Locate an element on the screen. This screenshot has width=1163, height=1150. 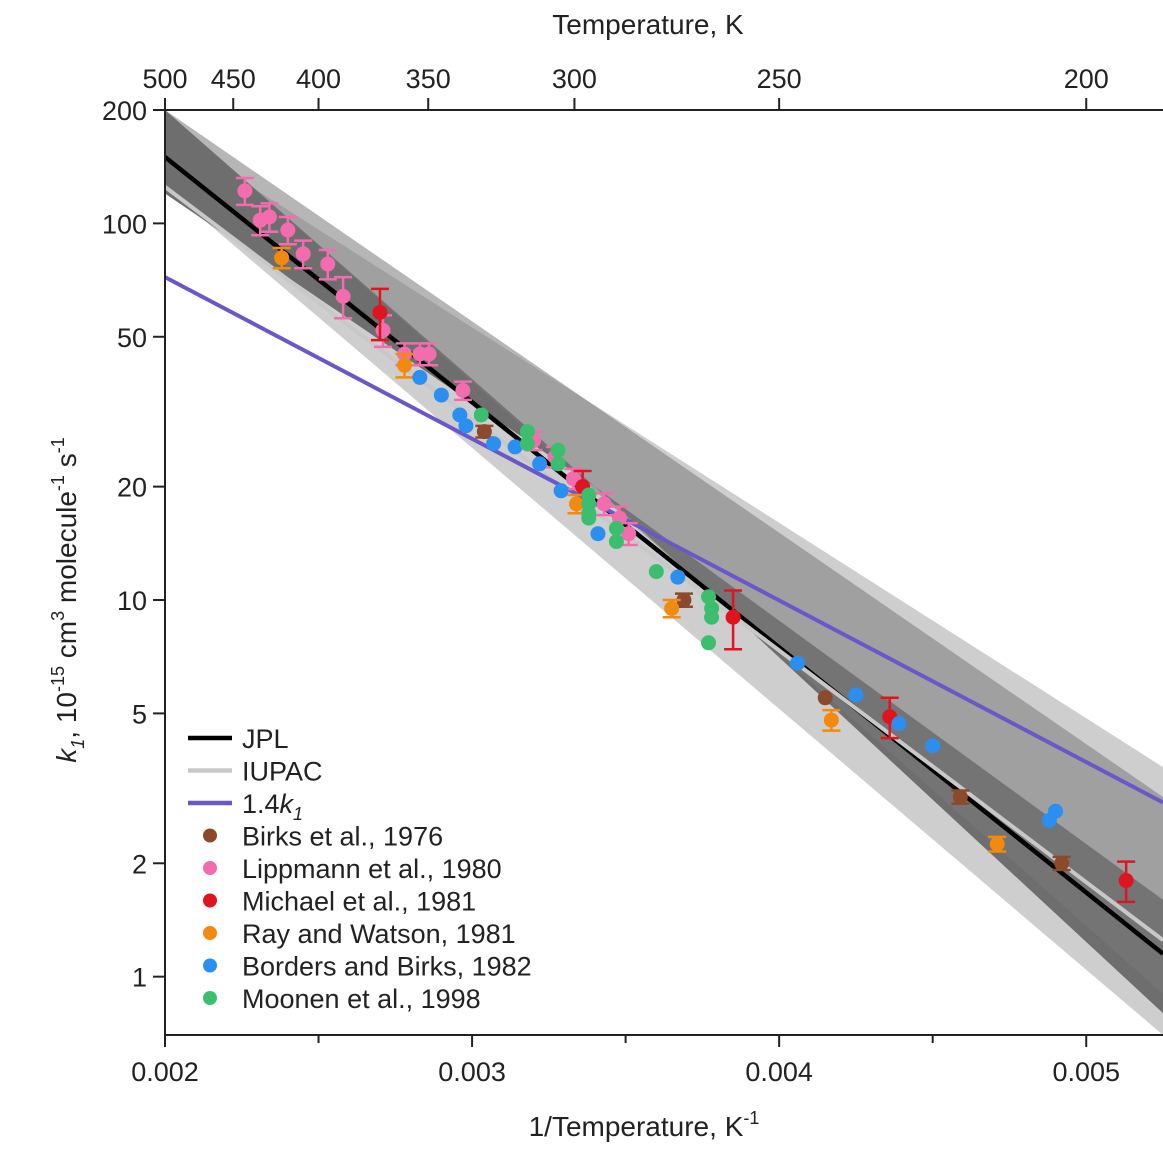
top-tick-label: 500 is located at coordinates (164, 79).